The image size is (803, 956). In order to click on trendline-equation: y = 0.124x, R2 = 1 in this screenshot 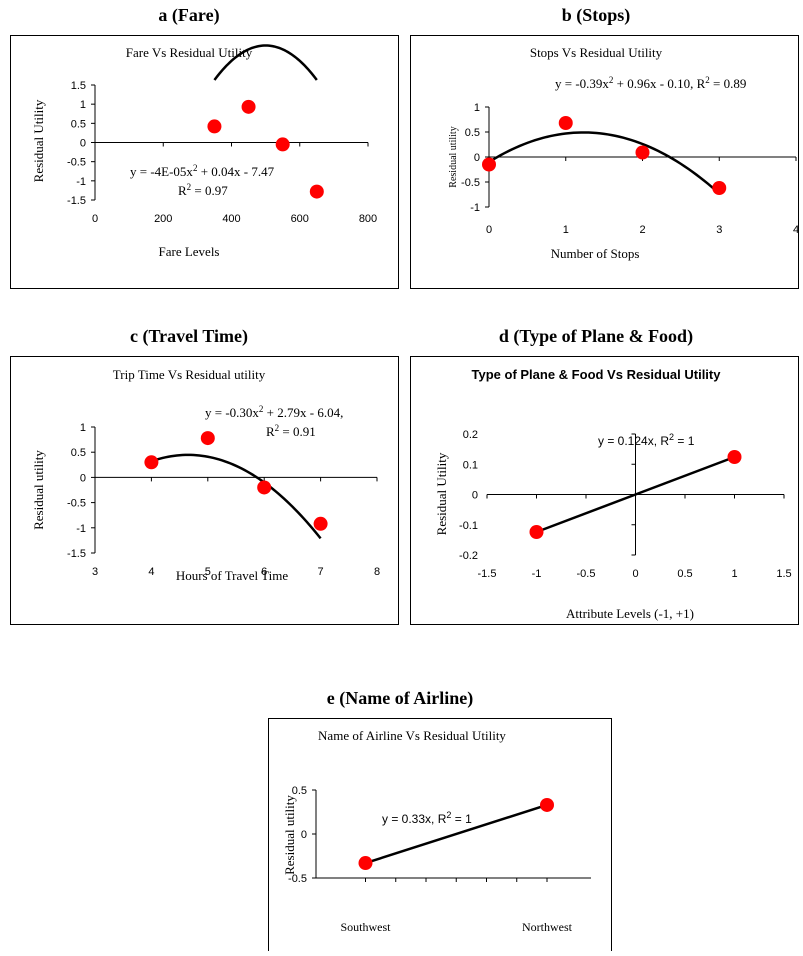, I will do `click(646, 440)`.